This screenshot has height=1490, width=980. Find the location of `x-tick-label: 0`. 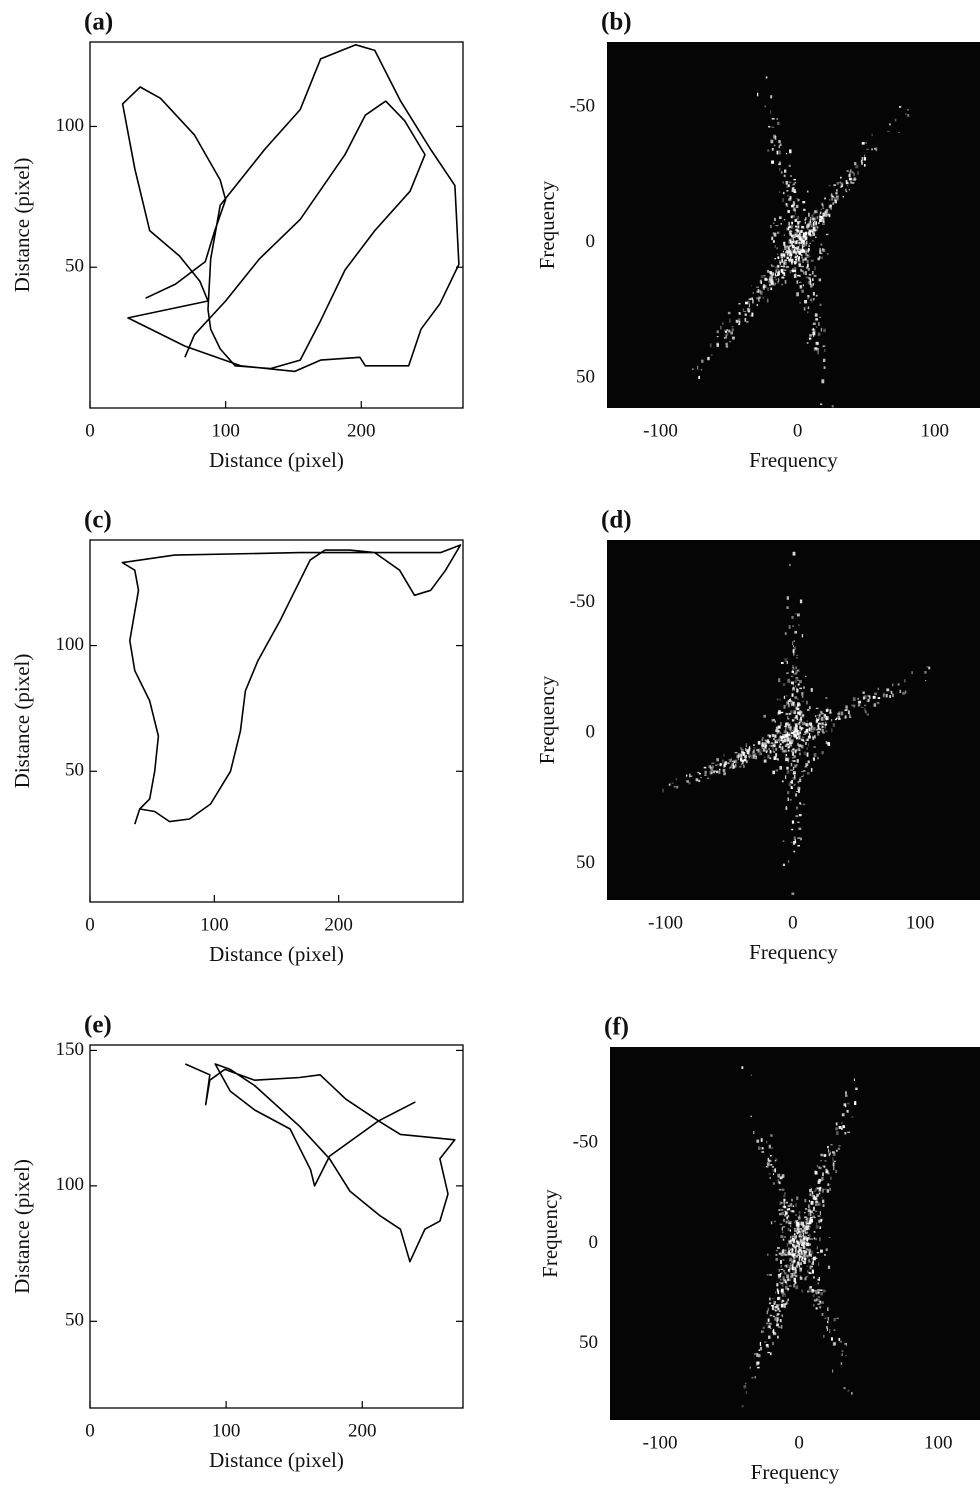

x-tick-label: 0 is located at coordinates (90, 430).